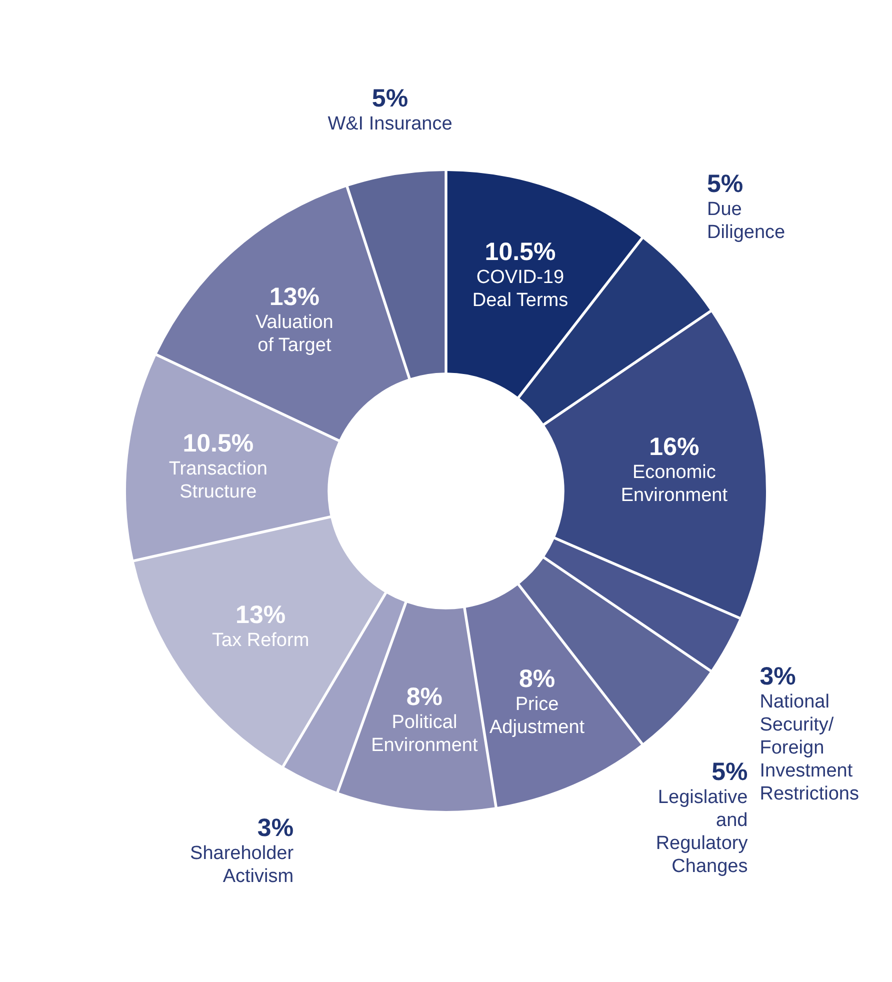 The width and height of the screenshot is (892, 982). What do you see at coordinates (390, 124) in the screenshot?
I see `slice-label: W&I Insurance` at bounding box center [390, 124].